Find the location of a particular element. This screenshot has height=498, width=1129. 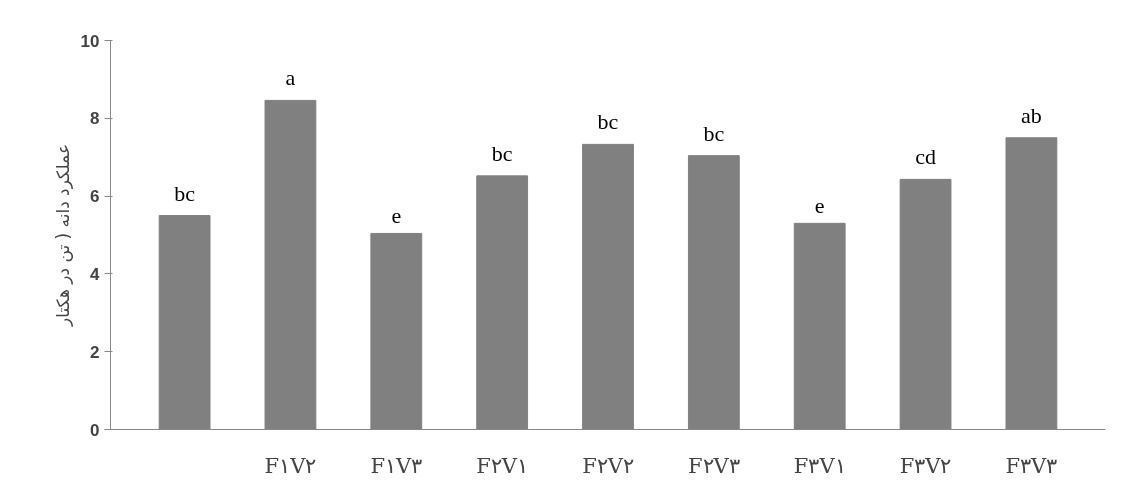

y-tick-label: 8 is located at coordinates (95, 119).